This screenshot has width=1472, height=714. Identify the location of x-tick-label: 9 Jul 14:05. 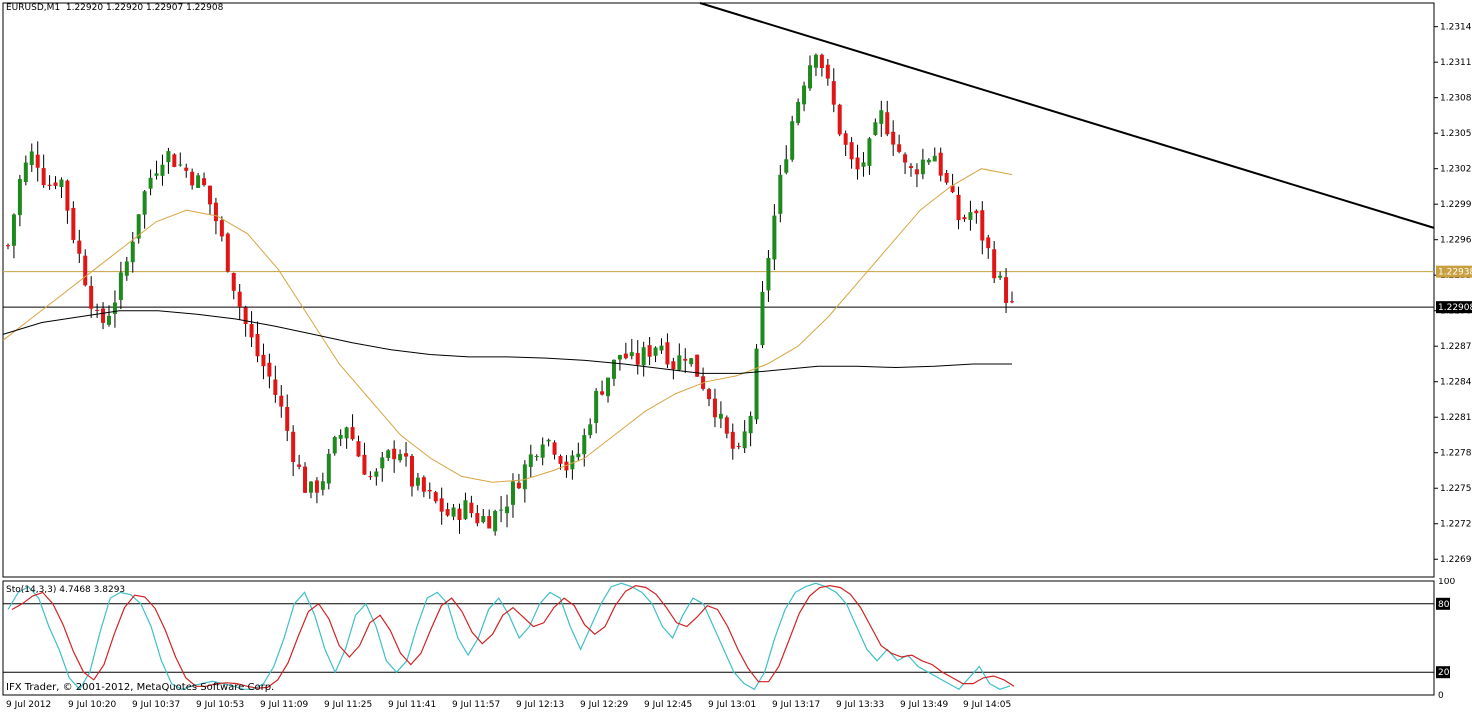
(987, 705).